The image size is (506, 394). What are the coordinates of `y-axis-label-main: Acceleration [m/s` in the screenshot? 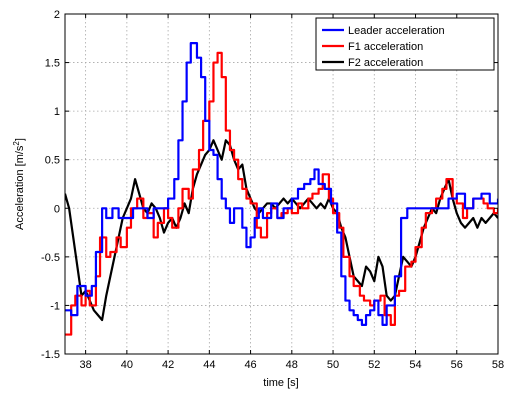 It's located at (20, 187).